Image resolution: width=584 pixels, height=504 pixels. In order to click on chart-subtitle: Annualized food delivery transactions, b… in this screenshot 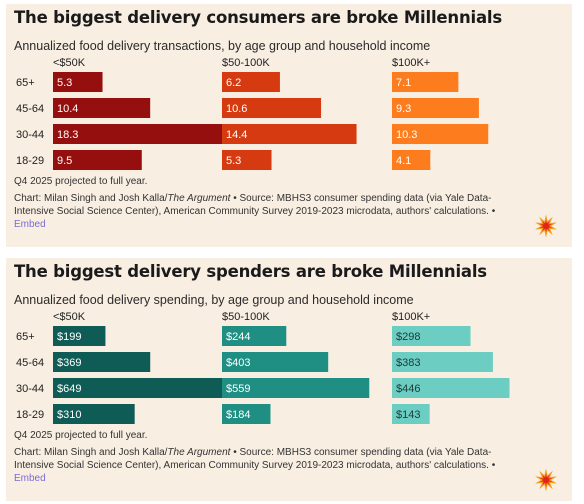, I will do `click(222, 46)`.